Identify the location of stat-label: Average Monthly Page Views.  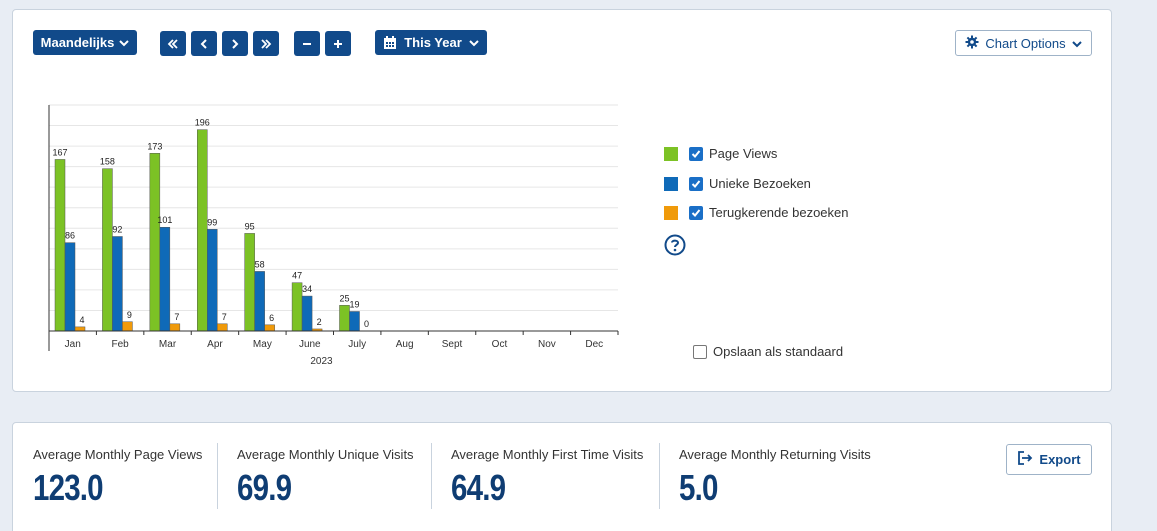
(118, 454).